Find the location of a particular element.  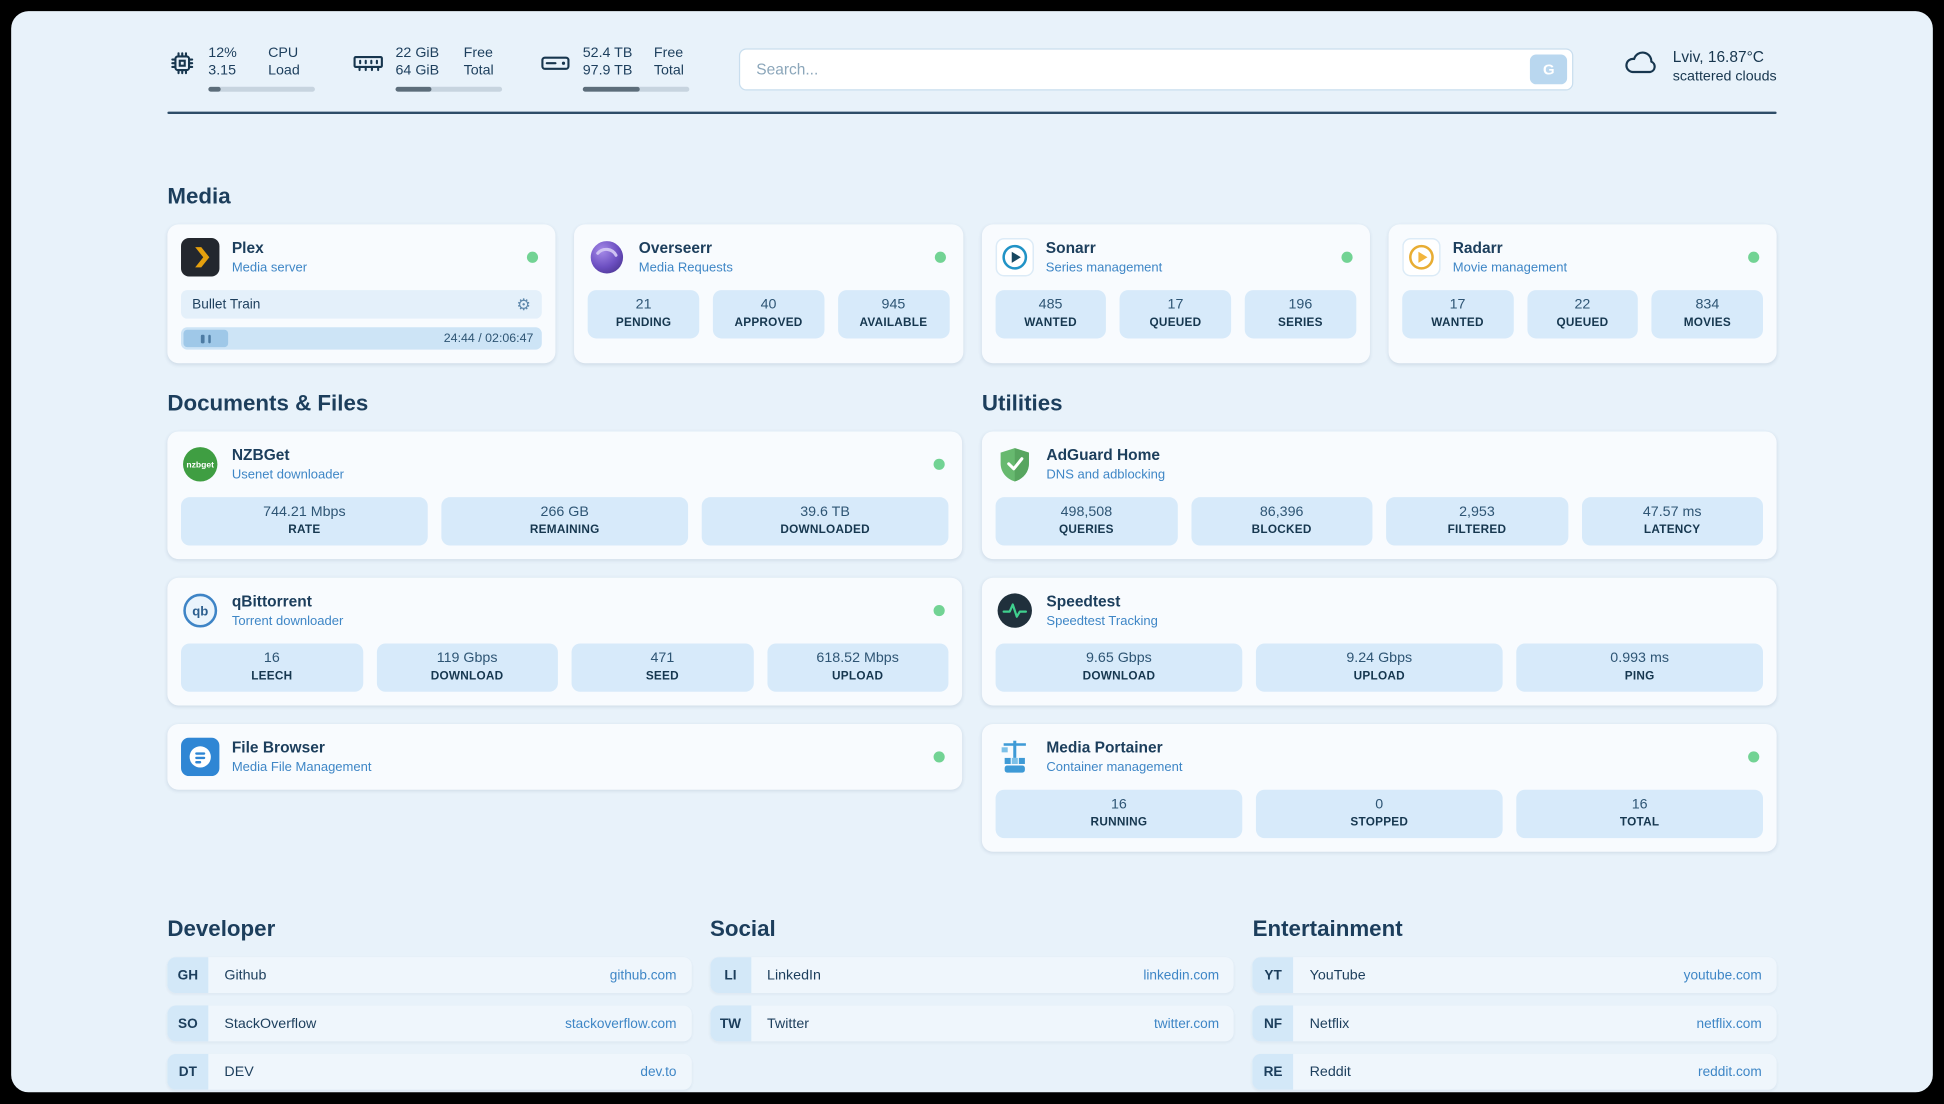

stat-tile: 196 SERIES is located at coordinates (1300, 314).